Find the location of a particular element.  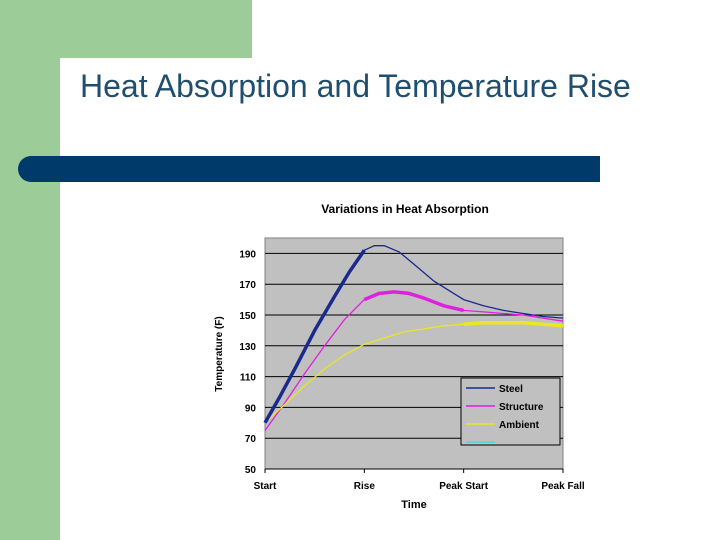

y-axis-label: Temperature (F) is located at coordinates (219, 353).